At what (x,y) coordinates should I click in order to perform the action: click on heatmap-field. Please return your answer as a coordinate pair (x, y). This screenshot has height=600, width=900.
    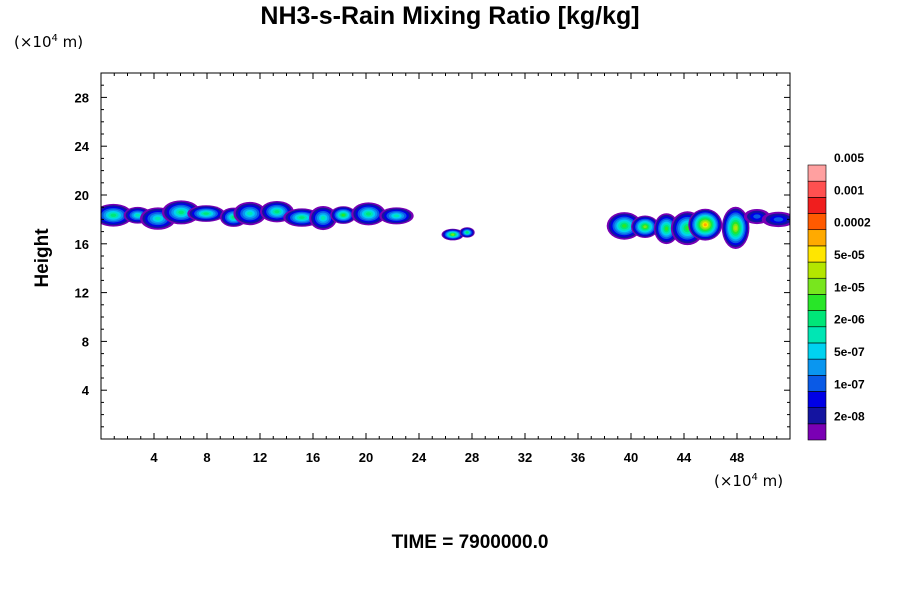
    Looking at the image, I should click on (445, 224).